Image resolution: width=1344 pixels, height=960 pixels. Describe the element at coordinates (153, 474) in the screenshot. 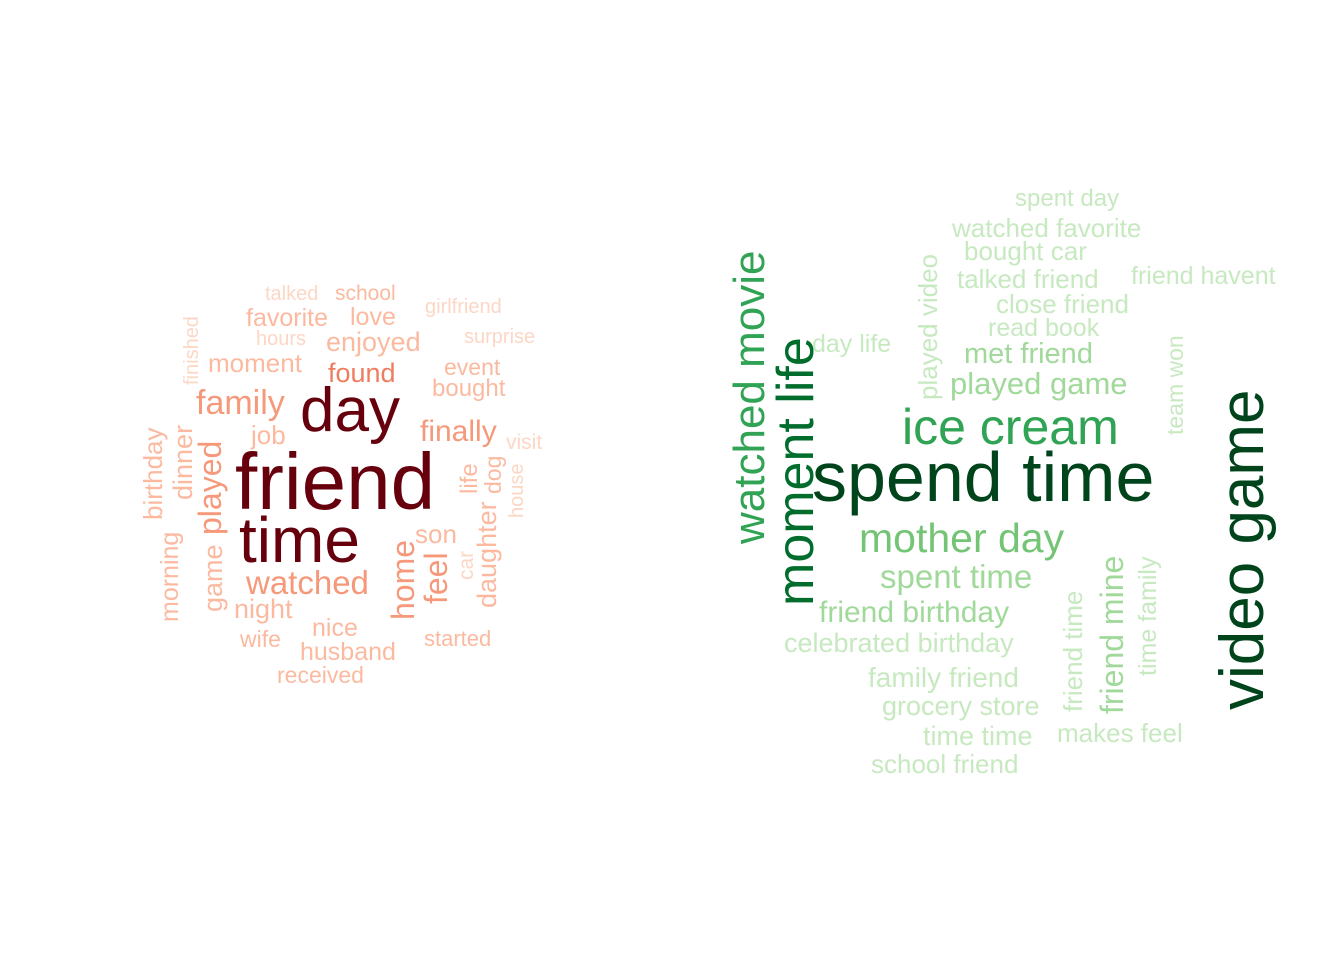

I see `cloud-word: birthday` at that location.